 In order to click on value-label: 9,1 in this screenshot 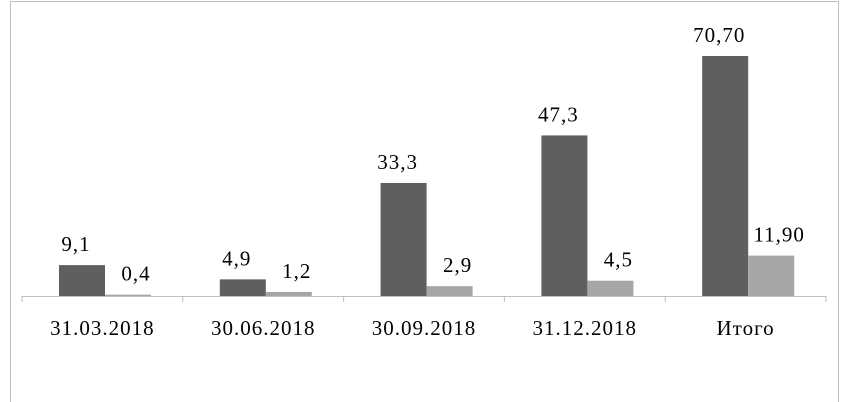, I will do `click(75, 244)`.